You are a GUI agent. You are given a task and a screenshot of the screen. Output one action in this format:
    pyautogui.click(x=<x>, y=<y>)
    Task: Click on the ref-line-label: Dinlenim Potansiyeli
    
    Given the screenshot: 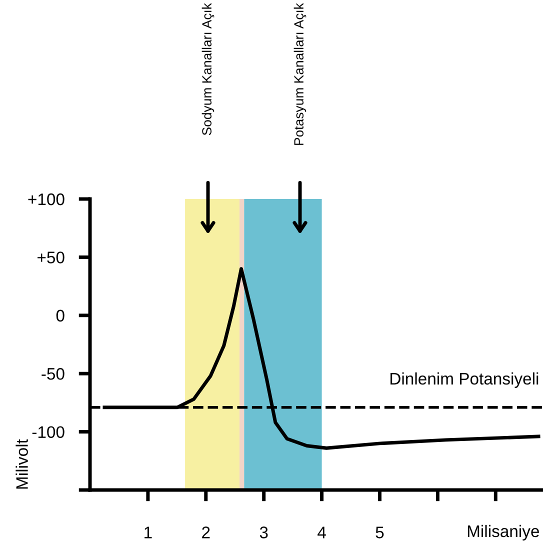 What is the action you would take?
    pyautogui.click(x=464, y=380)
    